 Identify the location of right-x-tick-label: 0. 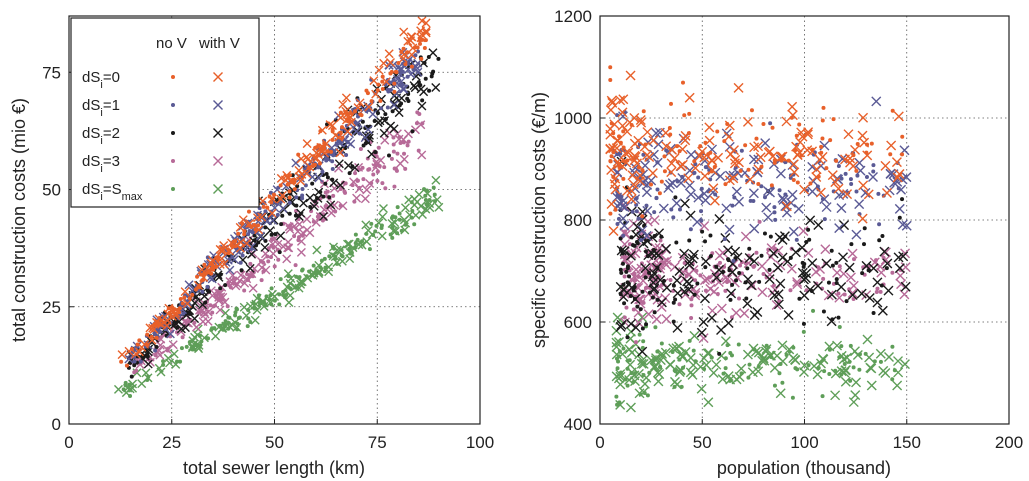
(599, 442).